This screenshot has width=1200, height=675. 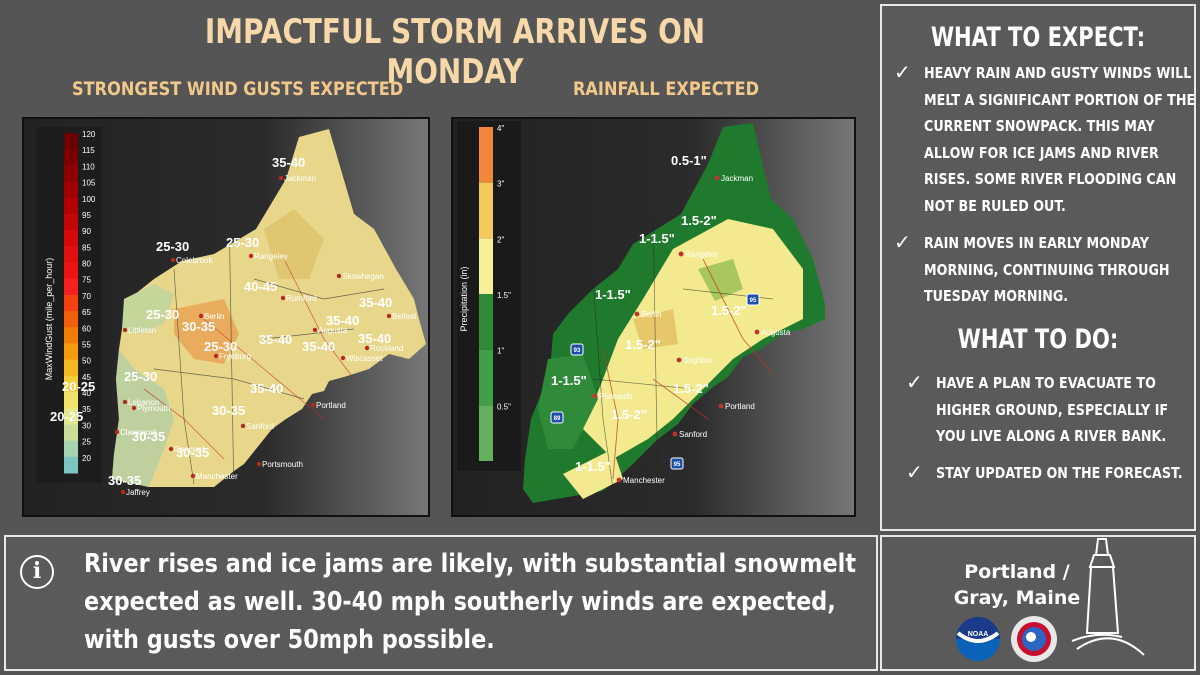 I want to click on rain-legend-tick: 1.5", so click(x=504, y=295).